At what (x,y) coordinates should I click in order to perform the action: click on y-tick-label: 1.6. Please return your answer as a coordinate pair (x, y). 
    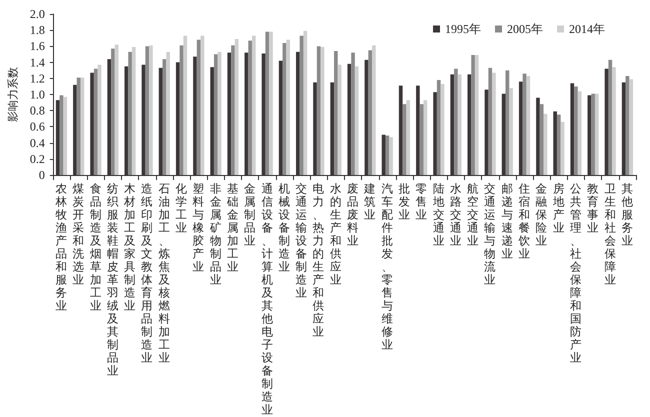
    Looking at the image, I should click on (37, 46).